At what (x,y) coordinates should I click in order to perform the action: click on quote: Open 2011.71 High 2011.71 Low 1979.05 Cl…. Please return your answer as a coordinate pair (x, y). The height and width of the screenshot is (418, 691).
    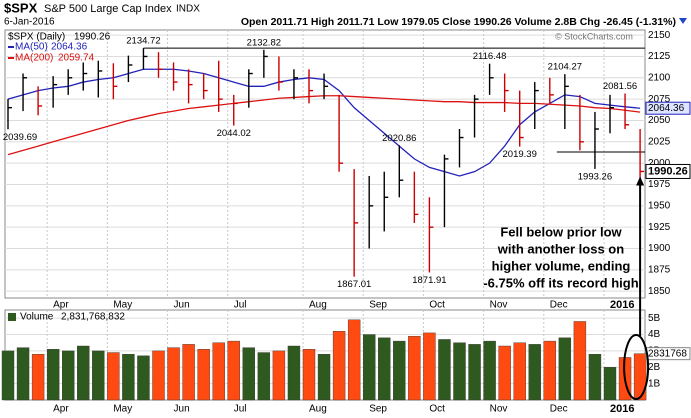
    Looking at the image, I should click on (458, 22).